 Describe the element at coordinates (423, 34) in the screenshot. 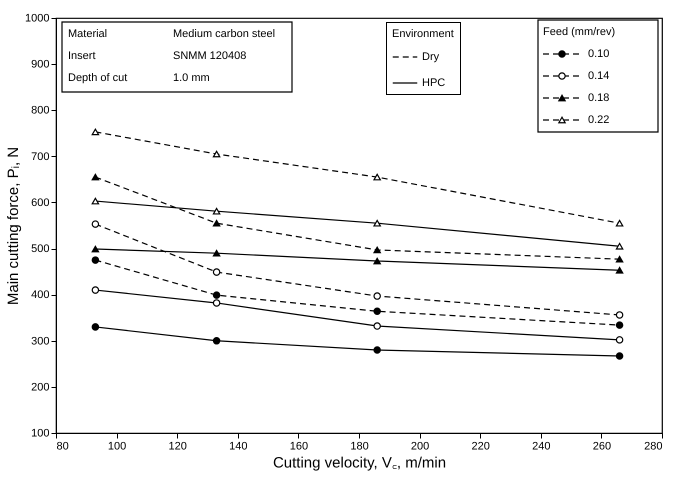

I see `annotation: Environment` at that location.